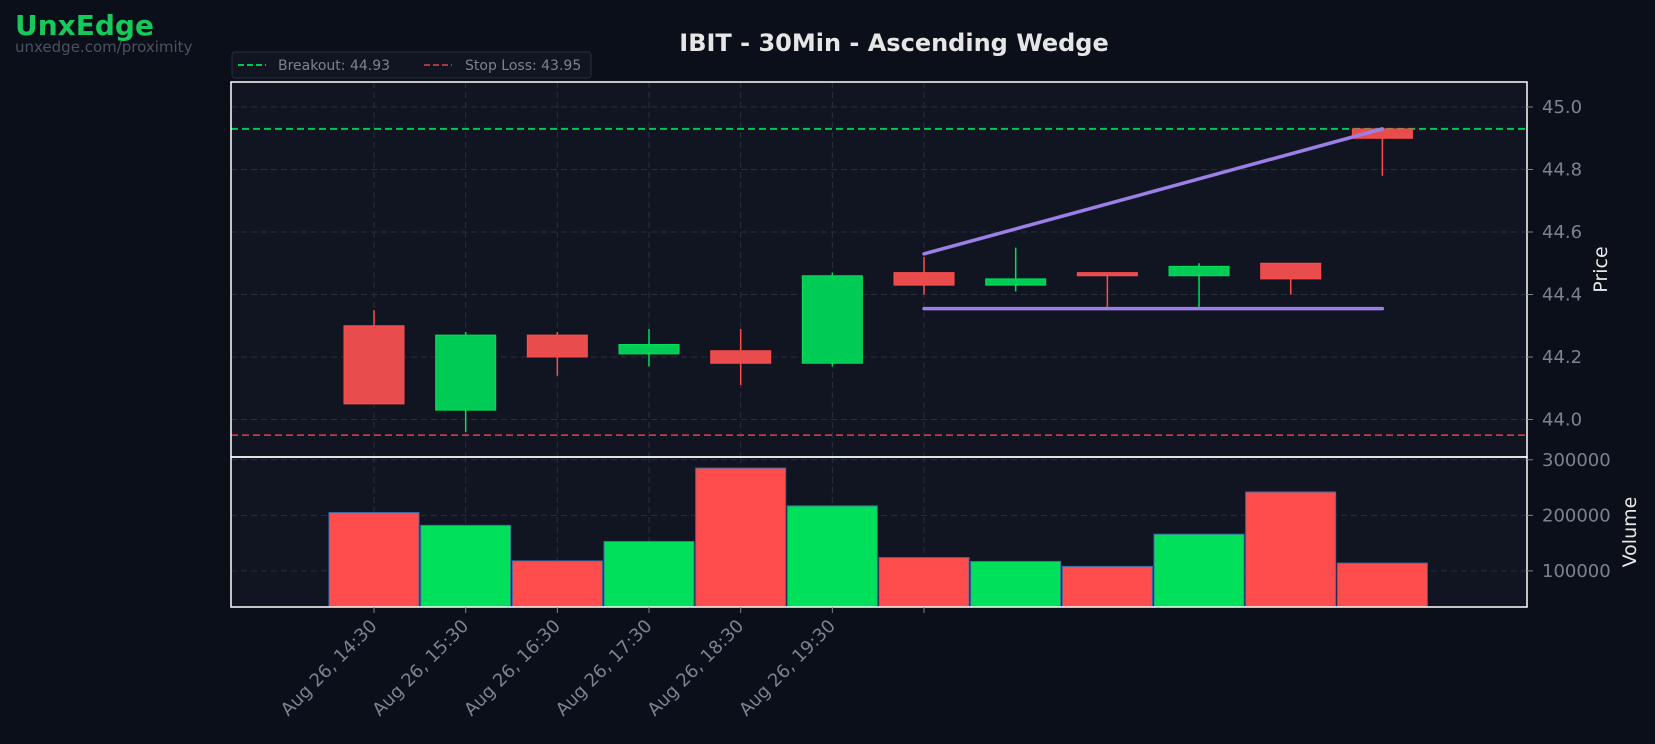  What do you see at coordinates (787, 668) in the screenshot?
I see `x-tick-label: Aug 26, 19:30` at bounding box center [787, 668].